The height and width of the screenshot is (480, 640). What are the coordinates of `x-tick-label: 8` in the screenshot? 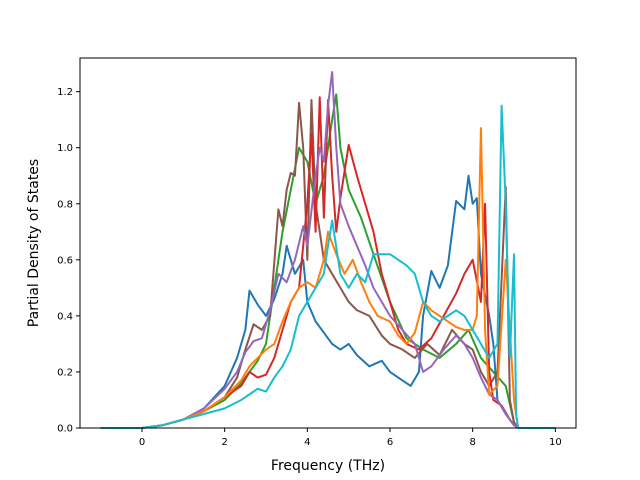 It's located at (472, 442).